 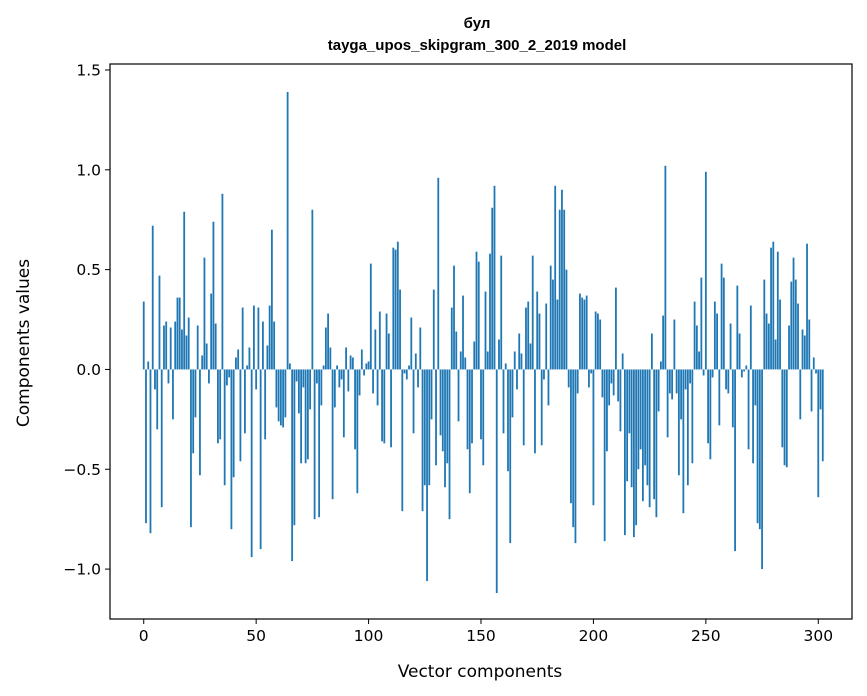 What do you see at coordinates (481, 636) in the screenshot?
I see `x-tick-label-150: 150` at bounding box center [481, 636].